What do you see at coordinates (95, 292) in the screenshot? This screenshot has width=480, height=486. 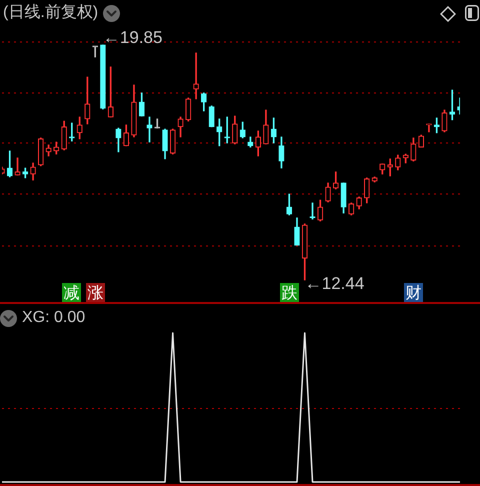 I see `badge: 涨` at bounding box center [95, 292].